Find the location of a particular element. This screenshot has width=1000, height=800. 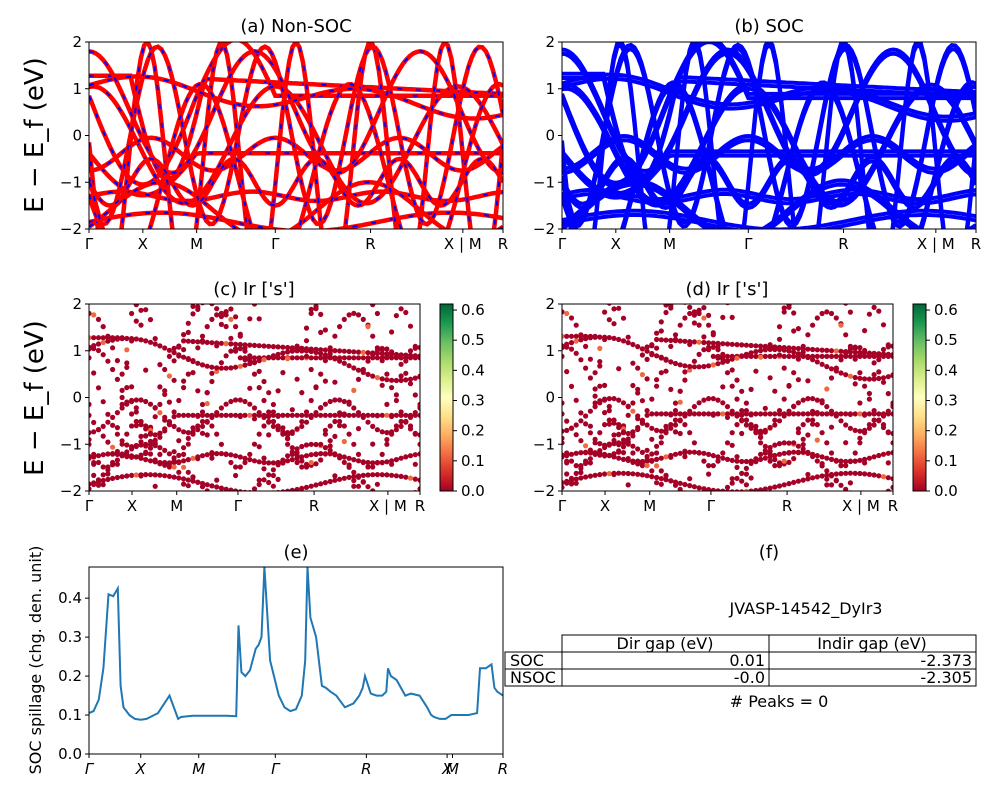

panel-e-xtick-label: R is located at coordinates (503, 769).